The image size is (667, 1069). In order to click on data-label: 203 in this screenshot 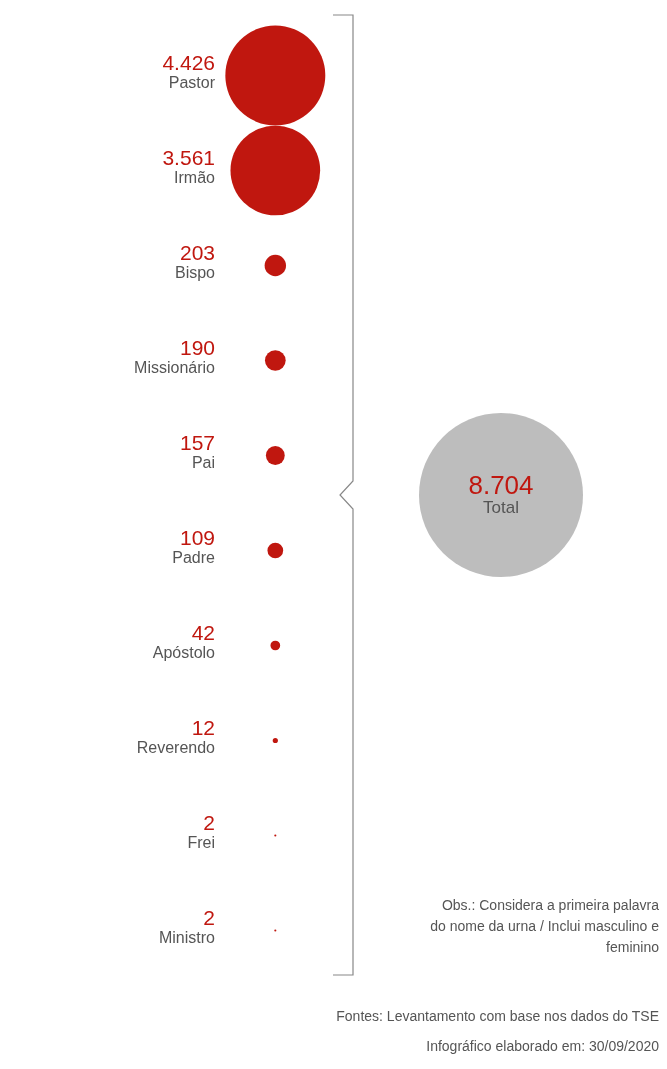, I will do `click(197, 252)`.